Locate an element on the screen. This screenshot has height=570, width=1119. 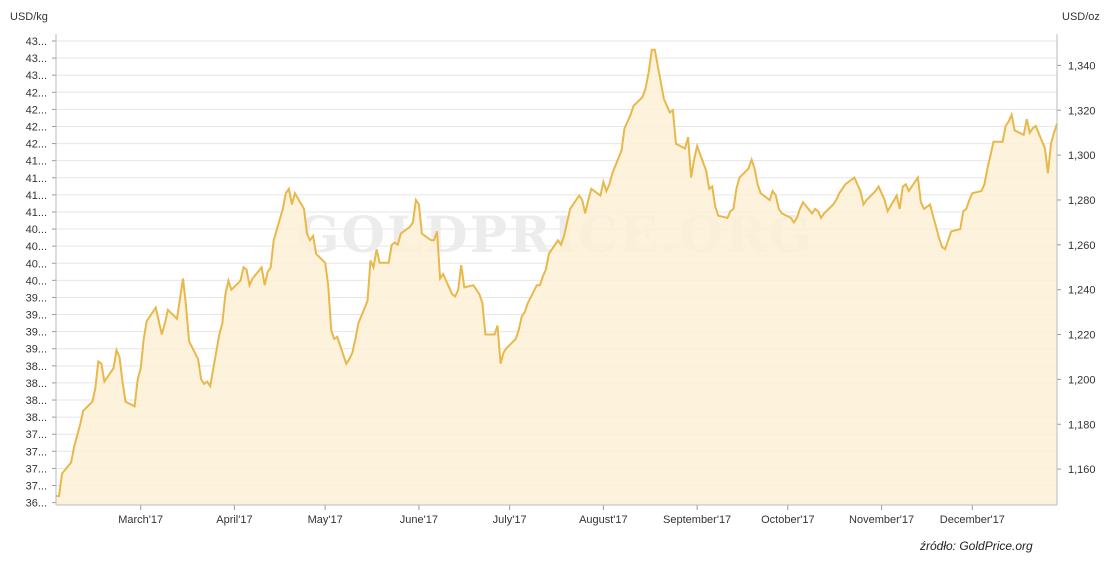
x-tick-label: April'17 is located at coordinates (234, 520).